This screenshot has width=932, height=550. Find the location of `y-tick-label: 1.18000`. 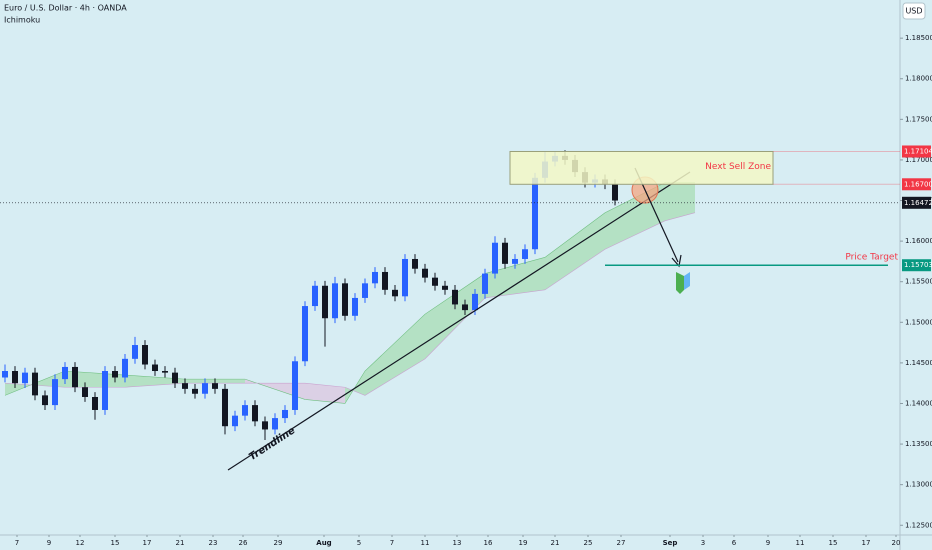

y-tick-label: 1.18000 is located at coordinates (918, 79).